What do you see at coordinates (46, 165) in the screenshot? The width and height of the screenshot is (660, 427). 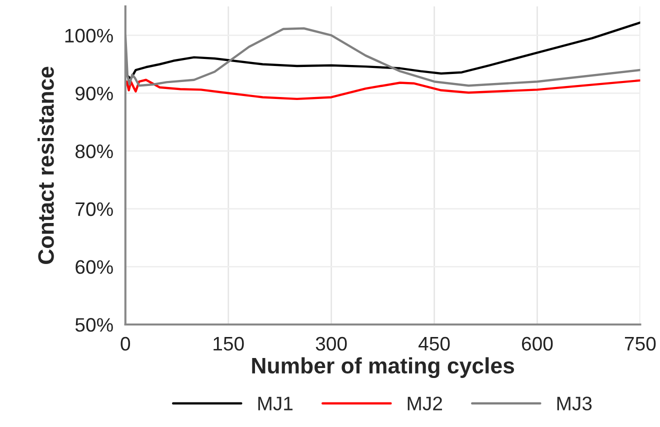 I see `y-axis-title: Contact resistance` at bounding box center [46, 165].